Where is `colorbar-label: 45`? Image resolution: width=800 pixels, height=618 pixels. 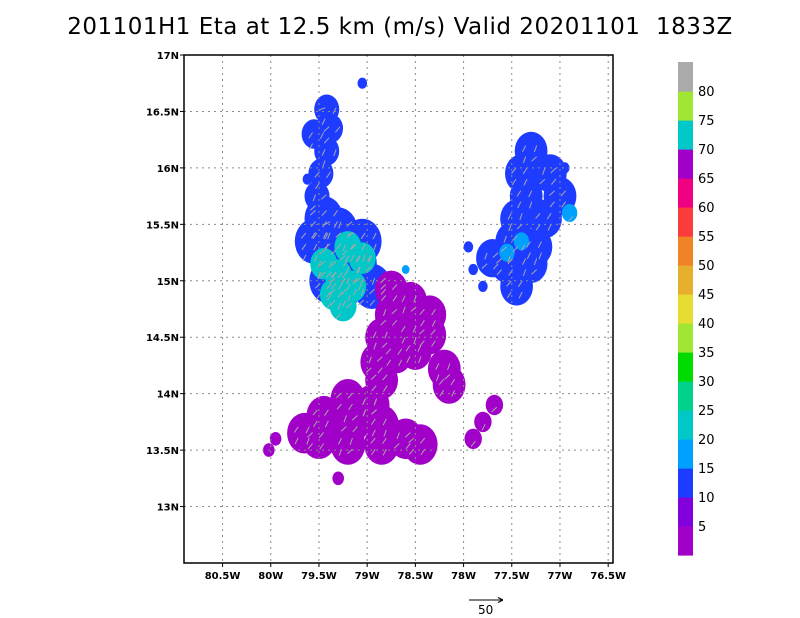 colorbar-label: 45 is located at coordinates (706, 295).